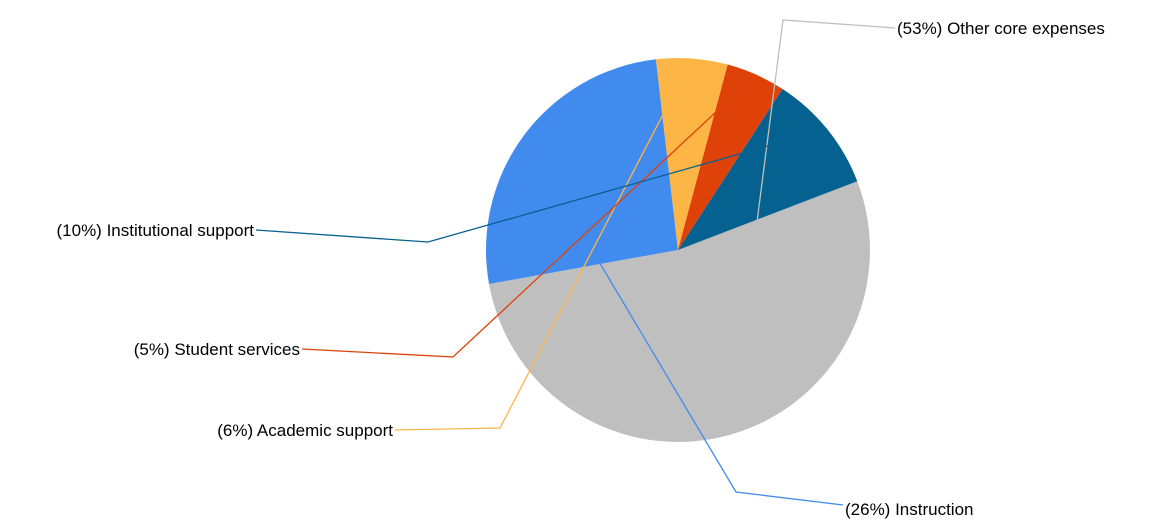  What do you see at coordinates (909, 509) in the screenshot?
I see `slice-label-instruction: (26%) Instruction` at bounding box center [909, 509].